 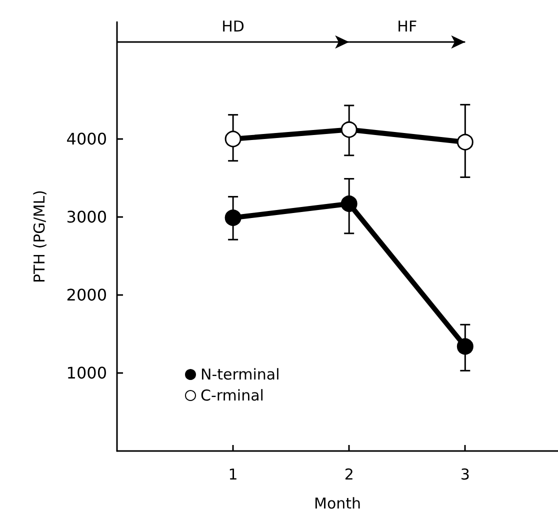 What do you see at coordinates (240, 375) in the screenshot?
I see `legend-label: N-terminal` at bounding box center [240, 375].